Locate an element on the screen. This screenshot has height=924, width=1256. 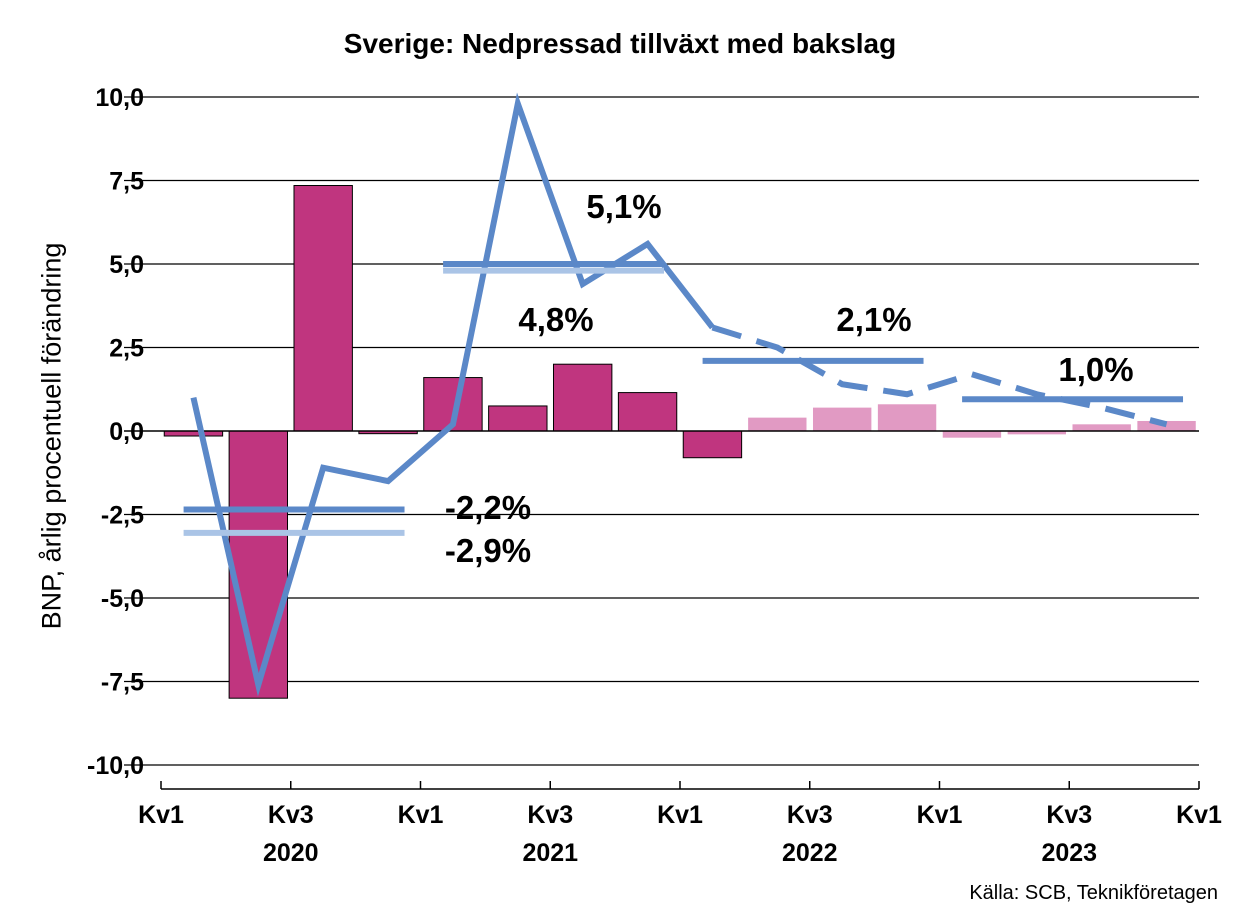
annual-average-label: -2,9% is located at coordinates (488, 550).